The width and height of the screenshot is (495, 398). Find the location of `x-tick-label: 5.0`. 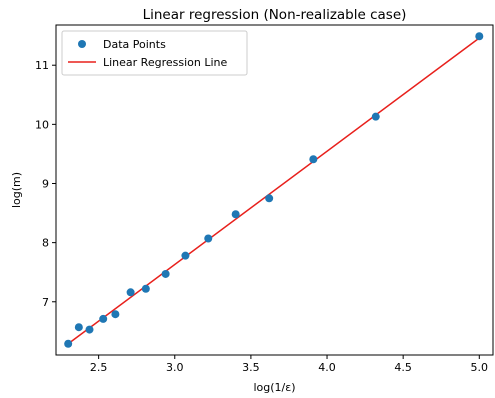

x-tick-label: 5.0 is located at coordinates (480, 367).